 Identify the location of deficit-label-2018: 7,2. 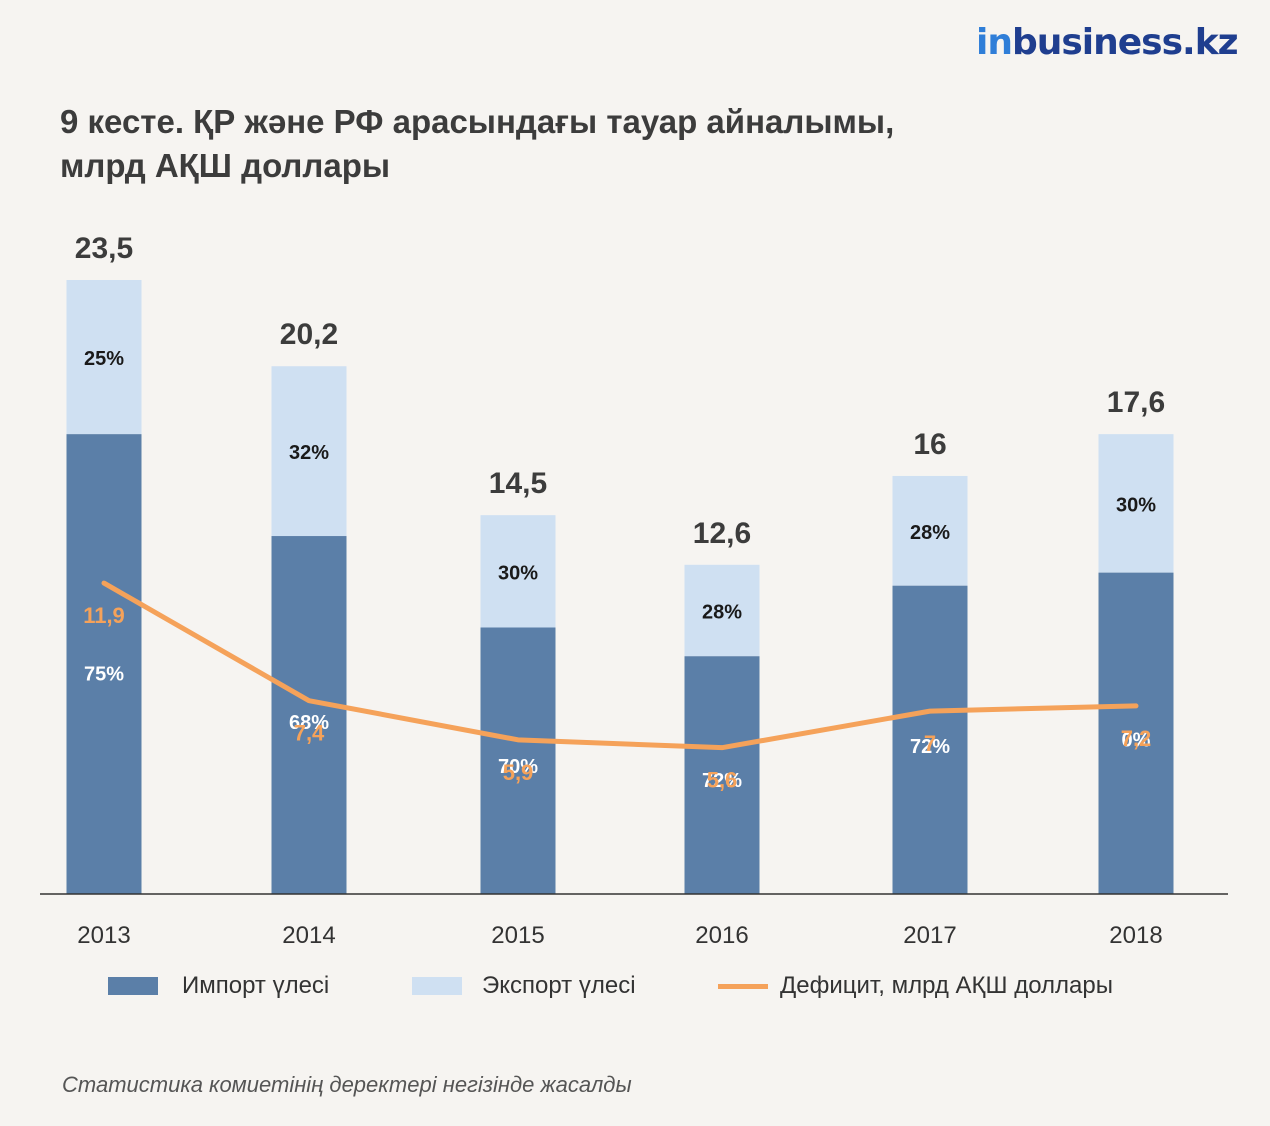
(1136, 738).